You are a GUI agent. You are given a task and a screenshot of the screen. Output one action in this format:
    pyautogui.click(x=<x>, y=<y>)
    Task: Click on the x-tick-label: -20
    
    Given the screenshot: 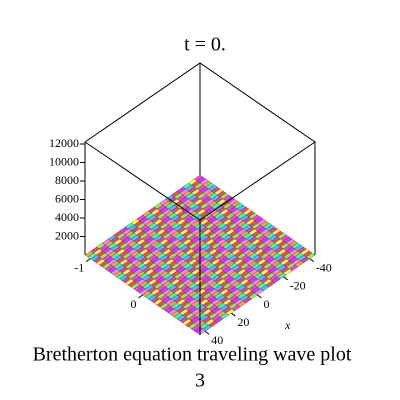 What is the action you would take?
    pyautogui.click(x=298, y=286)
    